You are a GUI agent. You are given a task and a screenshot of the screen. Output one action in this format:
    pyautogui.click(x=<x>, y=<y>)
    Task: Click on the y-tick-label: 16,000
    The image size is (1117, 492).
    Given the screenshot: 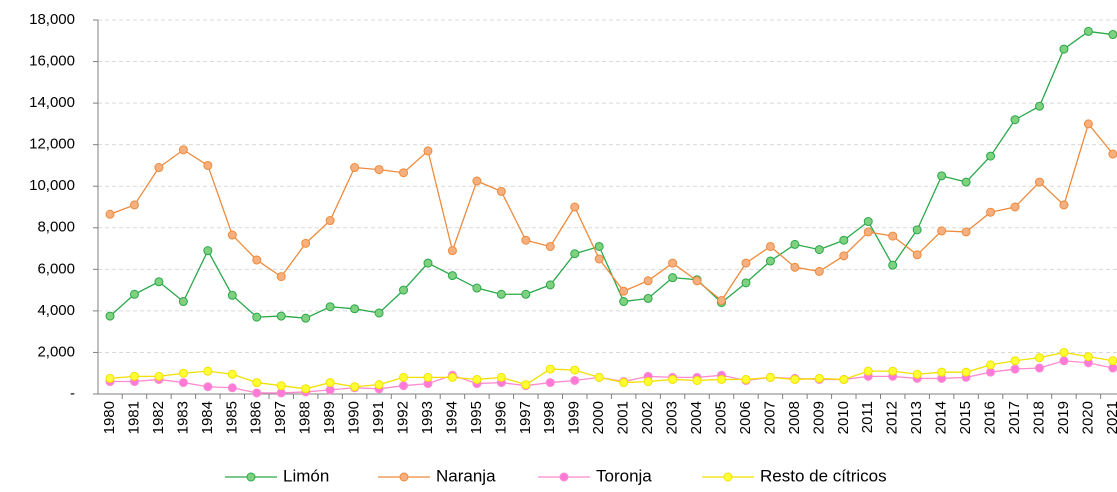 What is the action you would take?
    pyautogui.click(x=52, y=61)
    